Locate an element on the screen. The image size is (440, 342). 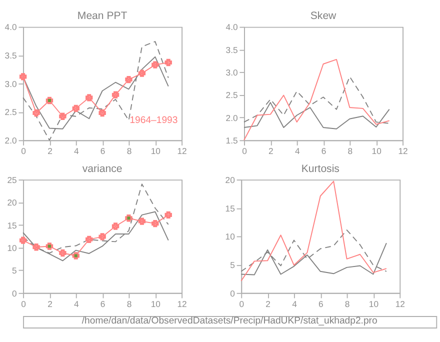
y-tick-label: 25 is located at coordinates (12, 179).